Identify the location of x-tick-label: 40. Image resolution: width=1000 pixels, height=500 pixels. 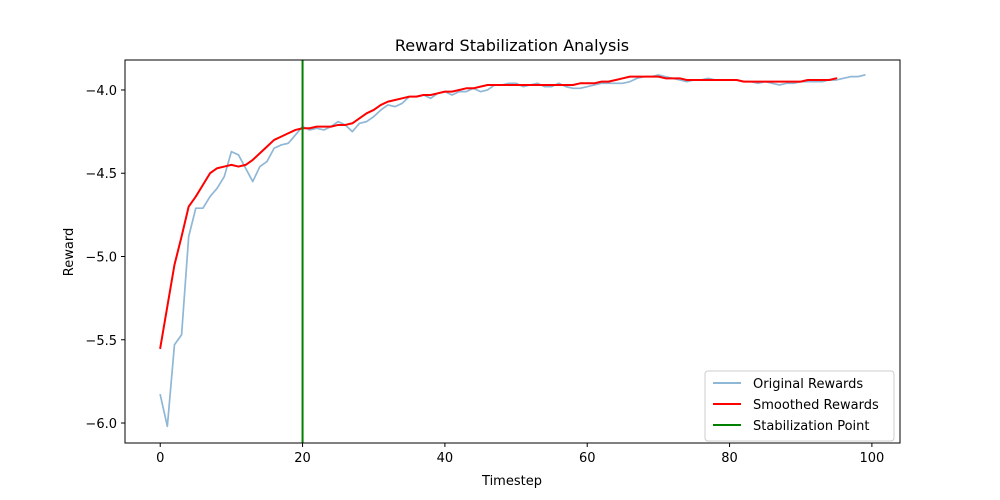
(445, 458).